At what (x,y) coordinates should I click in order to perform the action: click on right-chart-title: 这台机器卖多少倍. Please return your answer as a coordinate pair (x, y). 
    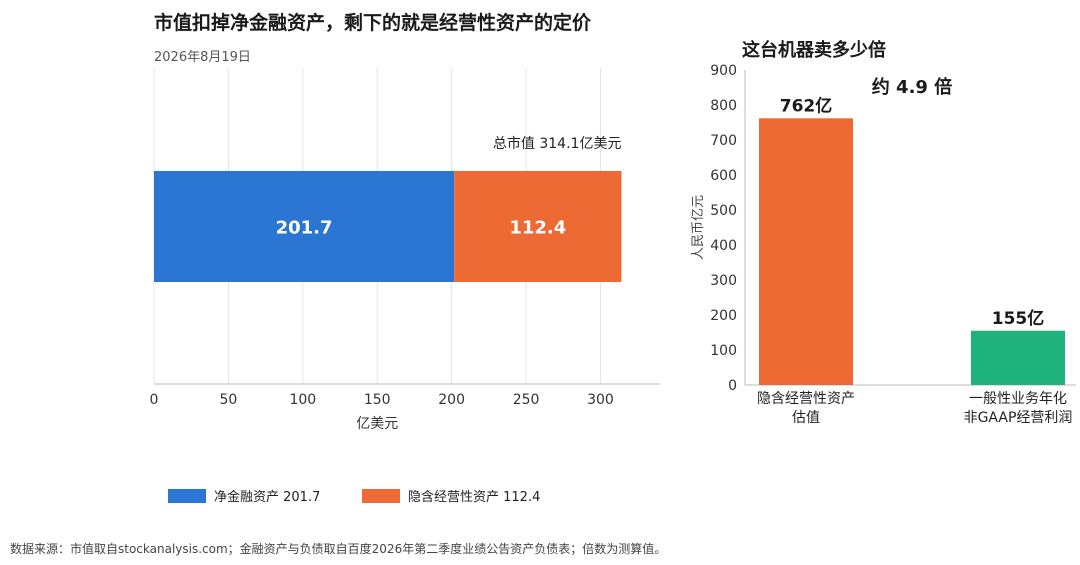
    Looking at the image, I should click on (814, 50).